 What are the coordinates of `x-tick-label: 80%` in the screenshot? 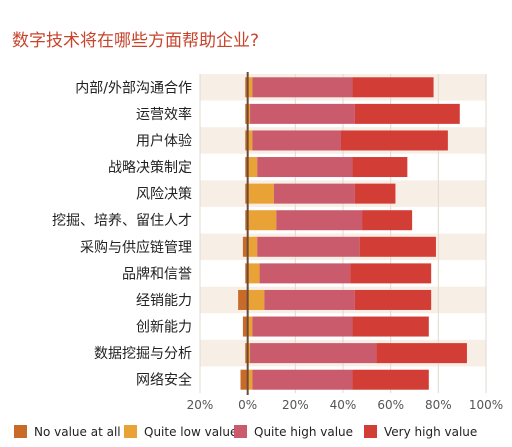 It's located at (438, 405).